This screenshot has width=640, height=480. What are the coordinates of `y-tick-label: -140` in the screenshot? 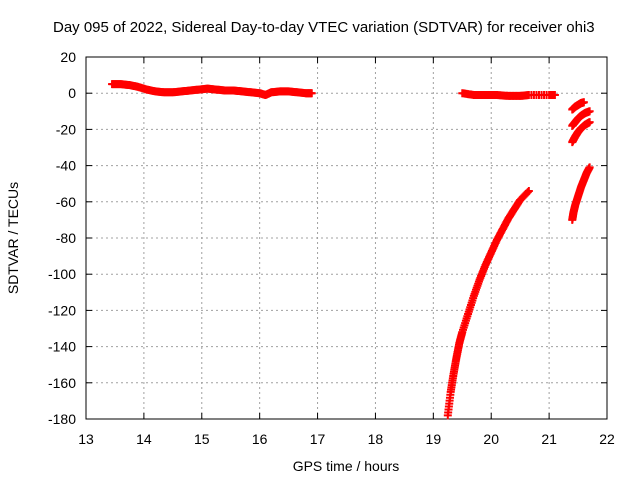 It's located at (62, 347).